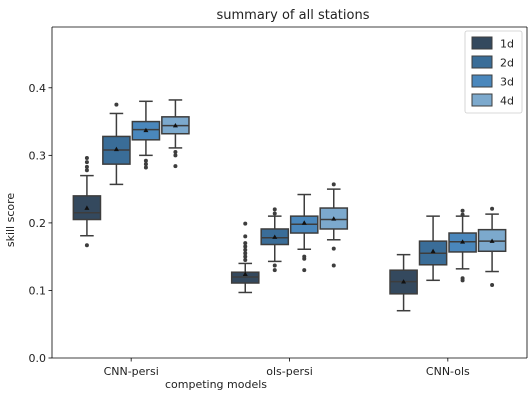 The height and width of the screenshot is (396, 530). Describe the element at coordinates (216, 384) in the screenshot. I see `x-axis-label: competing models` at that location.